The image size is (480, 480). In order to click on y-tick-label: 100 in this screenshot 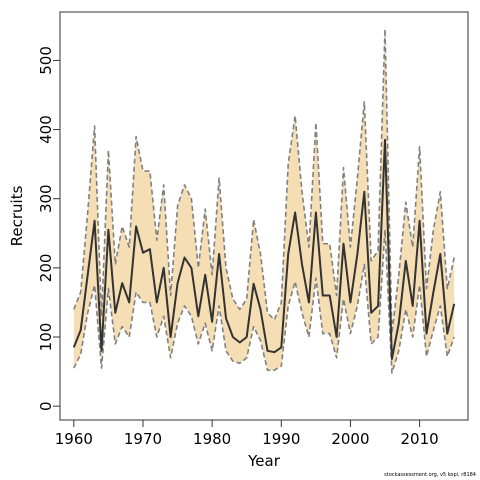, I will do `click(46, 337)`.